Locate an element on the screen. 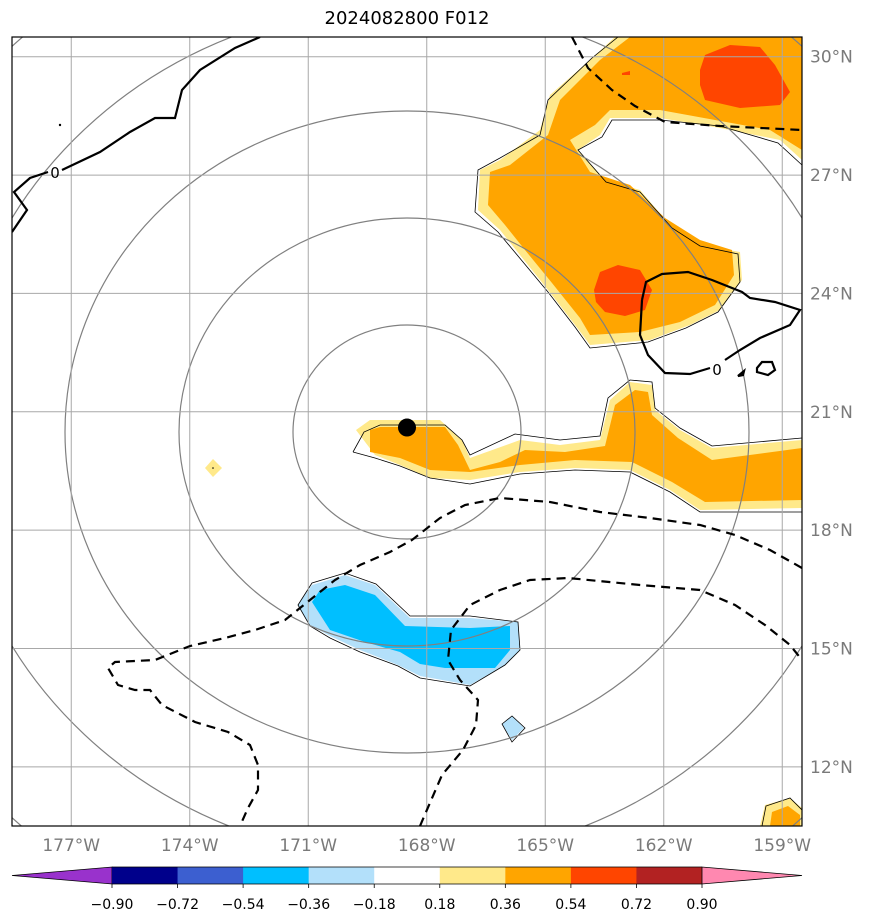  colorbar-extend-high is located at coordinates (752, 875).